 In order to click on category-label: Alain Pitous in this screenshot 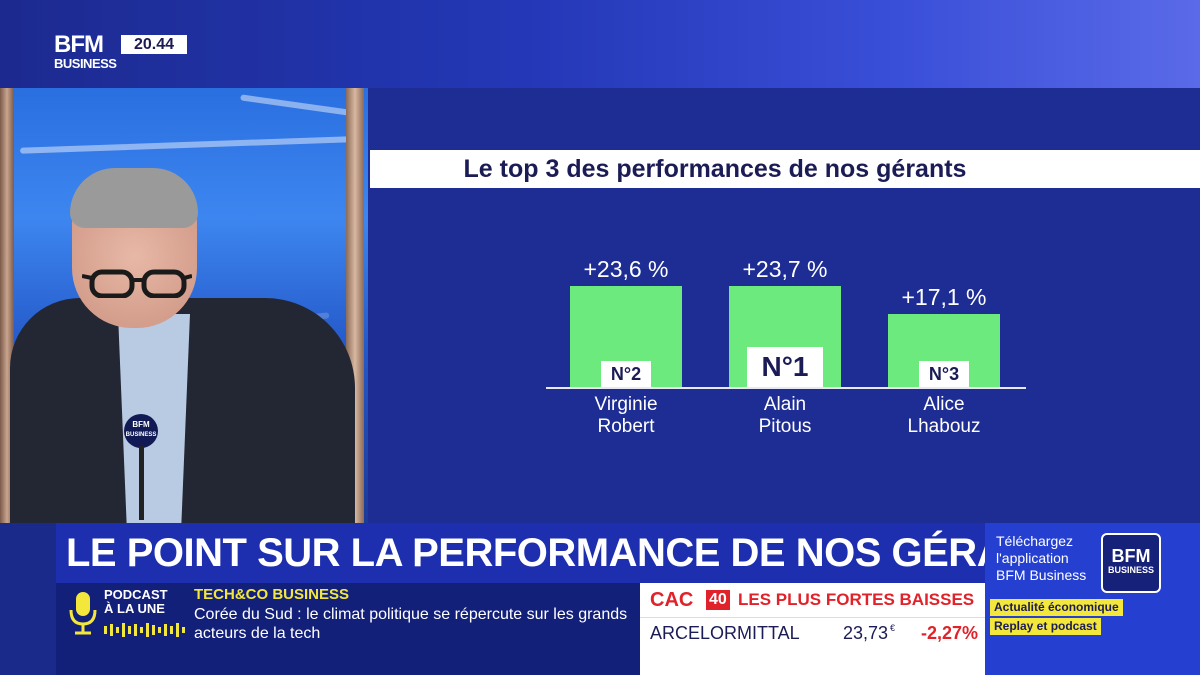, I will do `click(785, 416)`.